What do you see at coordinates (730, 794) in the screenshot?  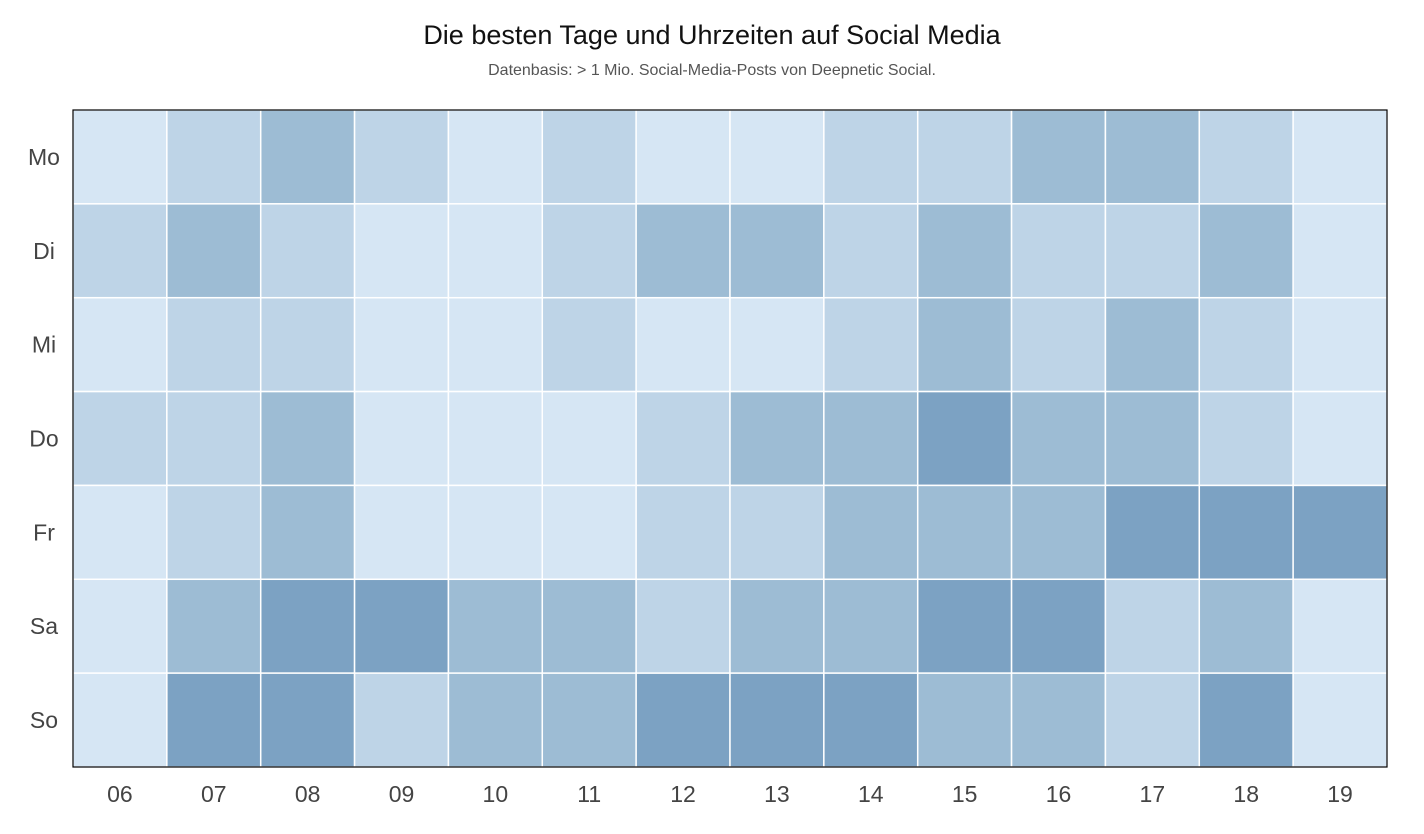 I see `x-axis-labels: 06 07 08 09 10 11 12 13 14 15 16 17 18 19` at bounding box center [730, 794].